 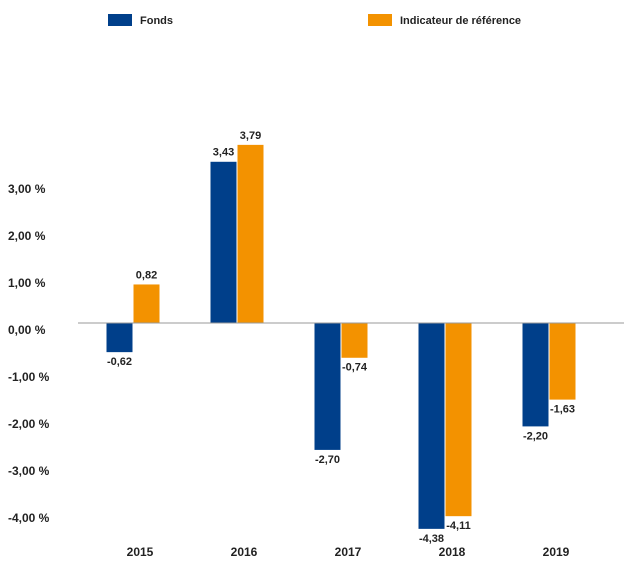 I want to click on value-label: -0,62, so click(x=119, y=362).